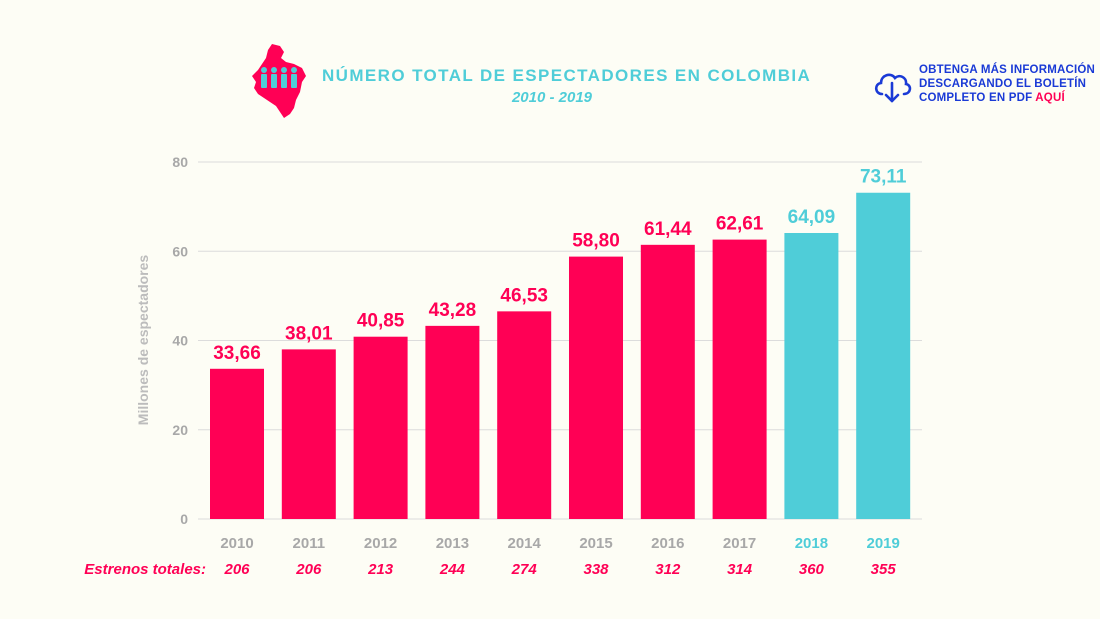  What do you see at coordinates (883, 177) in the screenshot?
I see `value-label-2019: 73,11` at bounding box center [883, 177].